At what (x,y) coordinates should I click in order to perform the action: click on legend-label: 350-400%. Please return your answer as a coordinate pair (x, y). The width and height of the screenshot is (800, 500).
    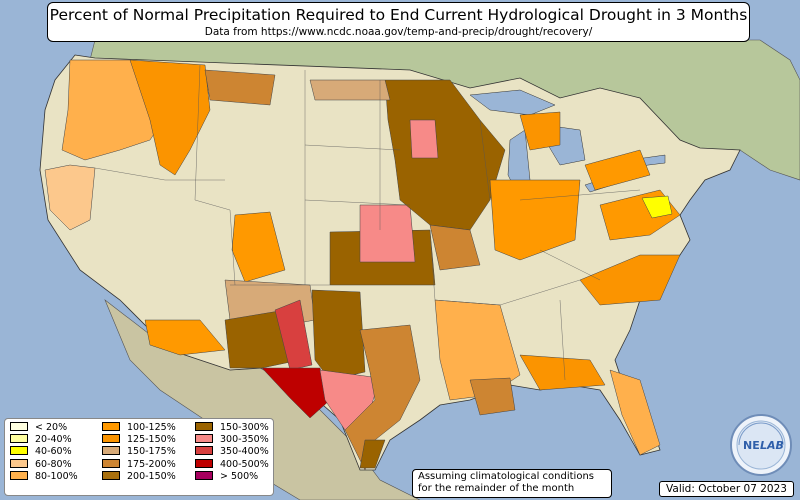
    Looking at the image, I should click on (244, 452).